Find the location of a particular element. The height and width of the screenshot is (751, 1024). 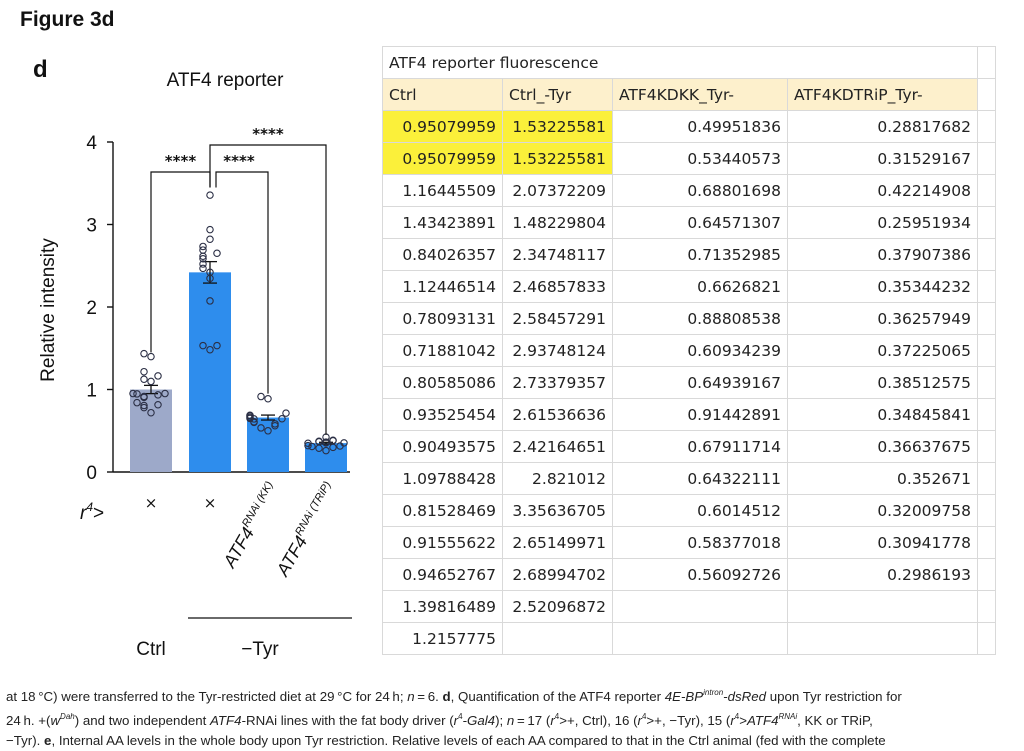

sheet-cell: 2.07372209 is located at coordinates (557, 190).